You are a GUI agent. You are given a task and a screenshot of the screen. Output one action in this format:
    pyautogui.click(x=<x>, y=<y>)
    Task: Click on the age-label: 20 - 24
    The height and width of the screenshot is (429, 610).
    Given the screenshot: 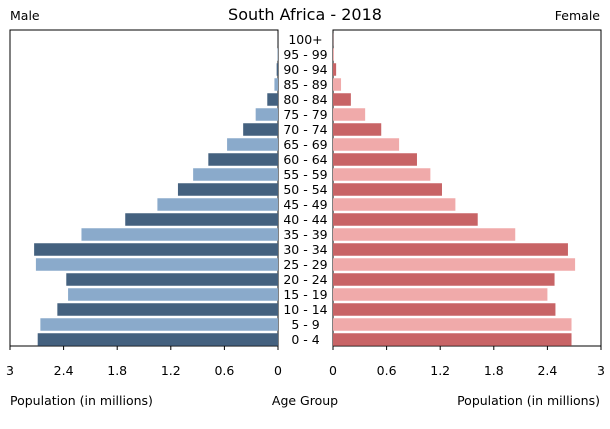 What is the action you would take?
    pyautogui.click(x=305, y=279)
    